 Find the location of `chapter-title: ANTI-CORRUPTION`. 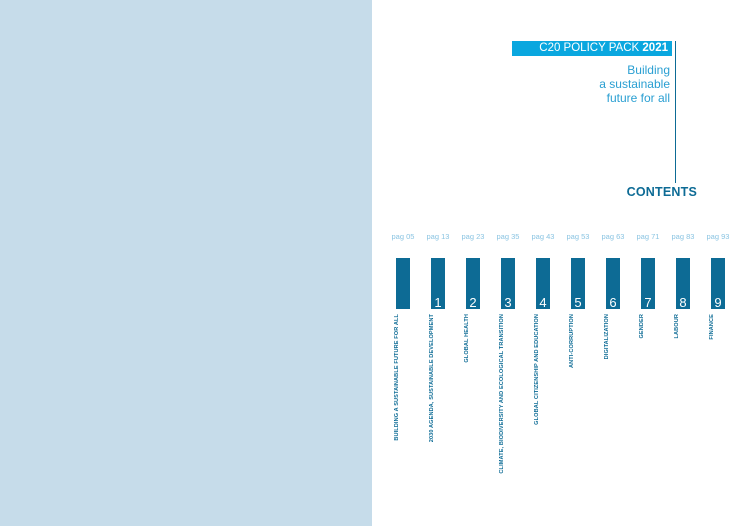

chapter-title: ANTI-CORRUPTION is located at coordinates (572, 341).